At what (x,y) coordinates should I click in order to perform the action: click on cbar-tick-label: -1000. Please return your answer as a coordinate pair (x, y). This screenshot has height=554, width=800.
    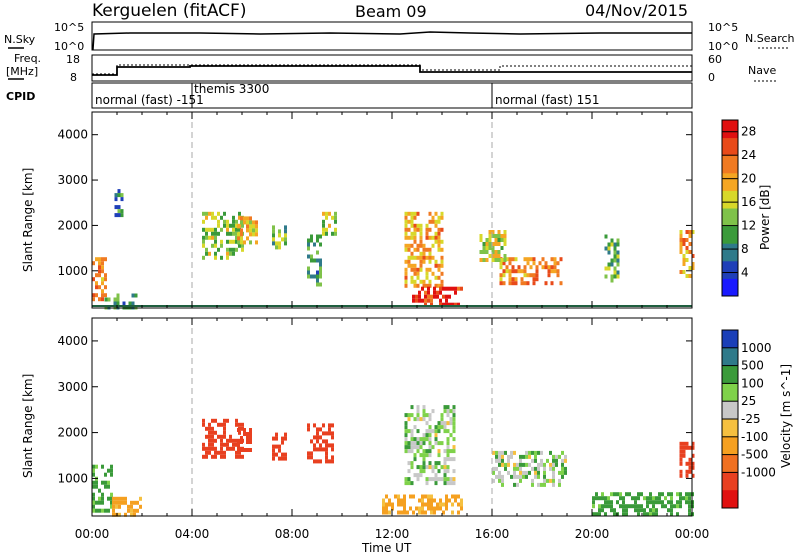
    Looking at the image, I should click on (758, 472).